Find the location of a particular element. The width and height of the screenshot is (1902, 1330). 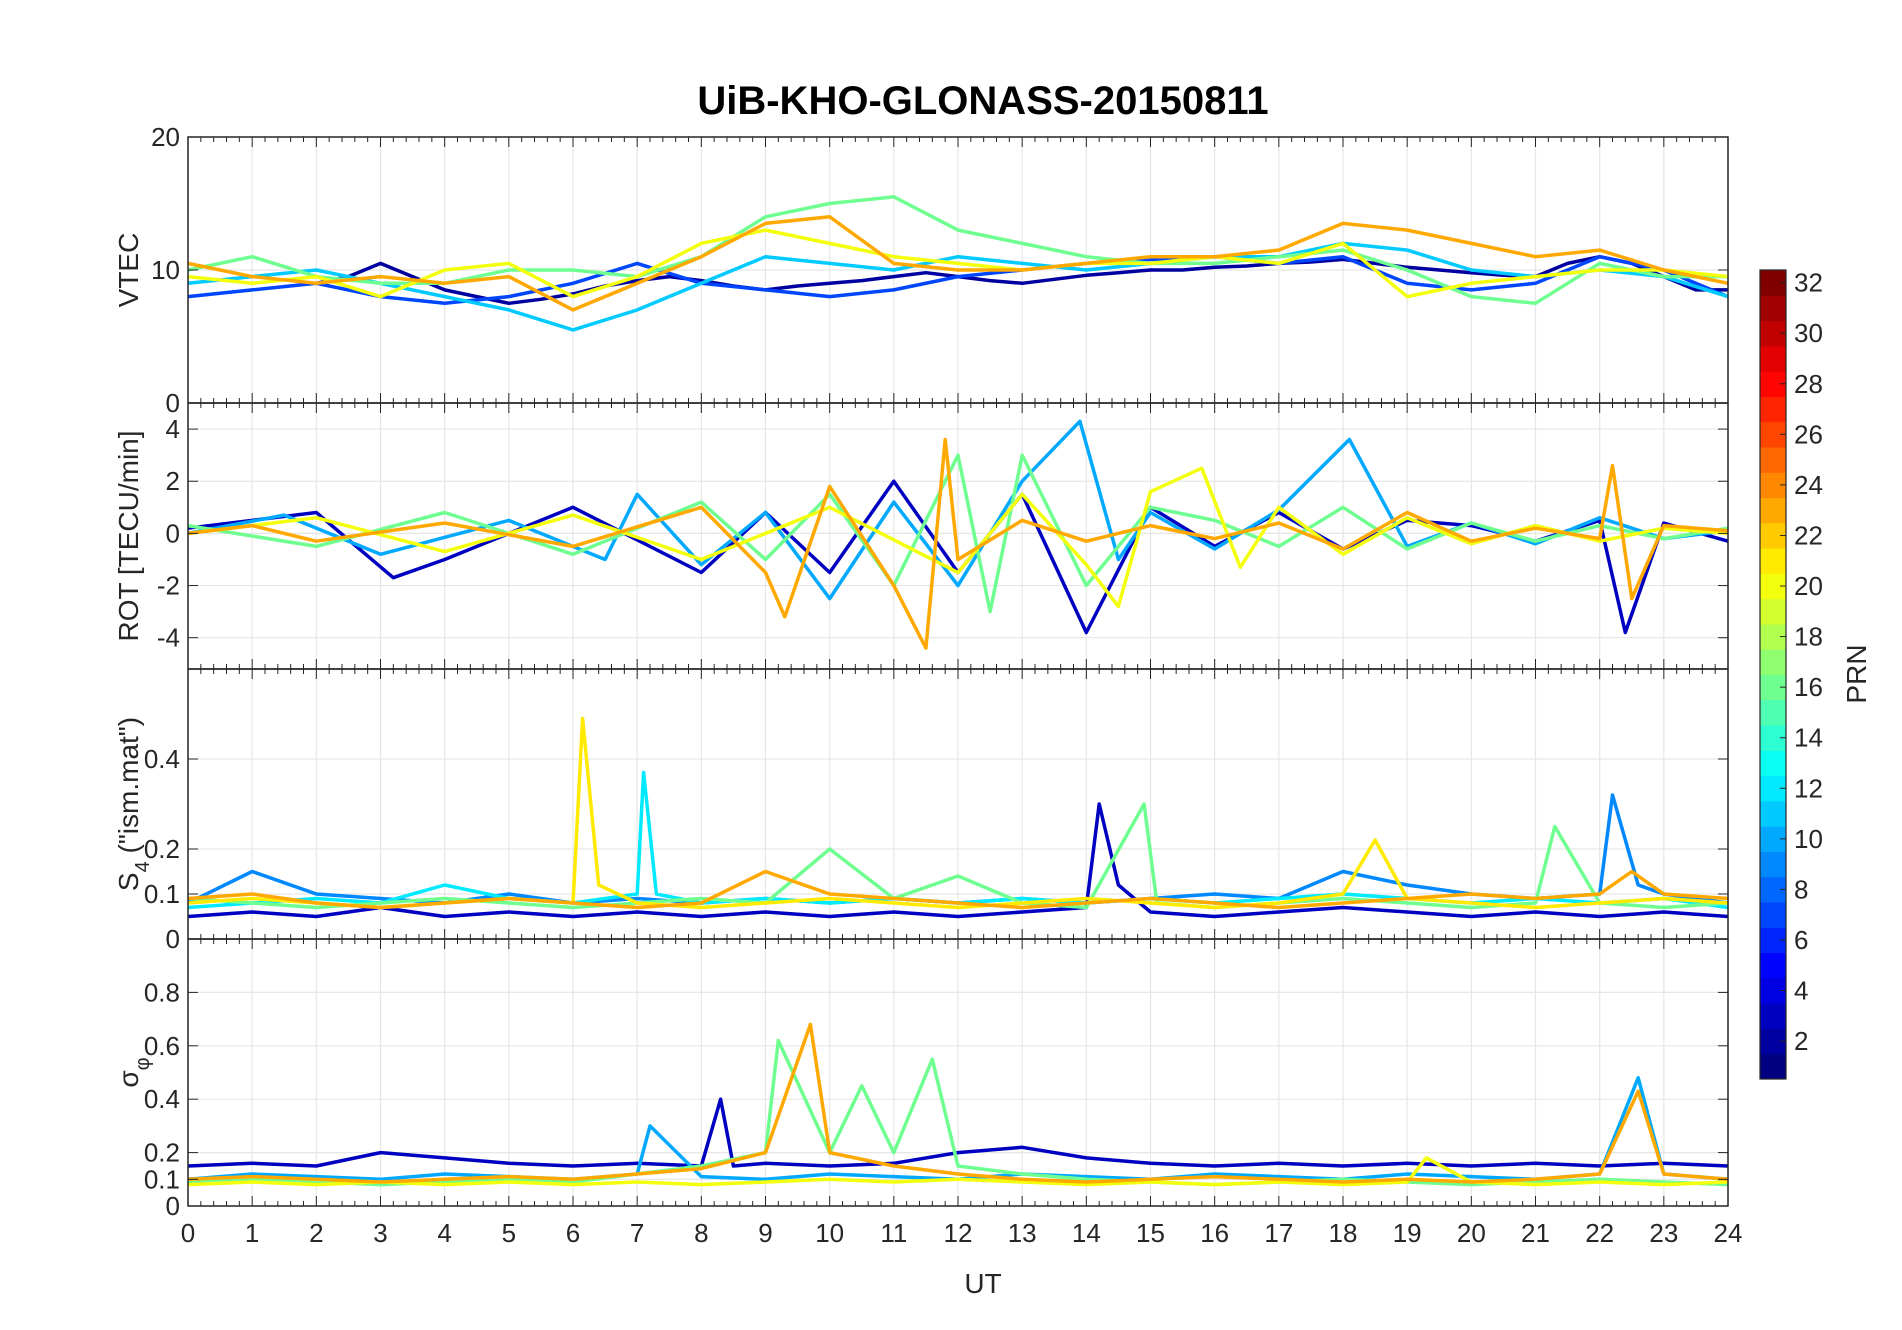

y-axis-label-base: σ is located at coordinates (128, 1078).